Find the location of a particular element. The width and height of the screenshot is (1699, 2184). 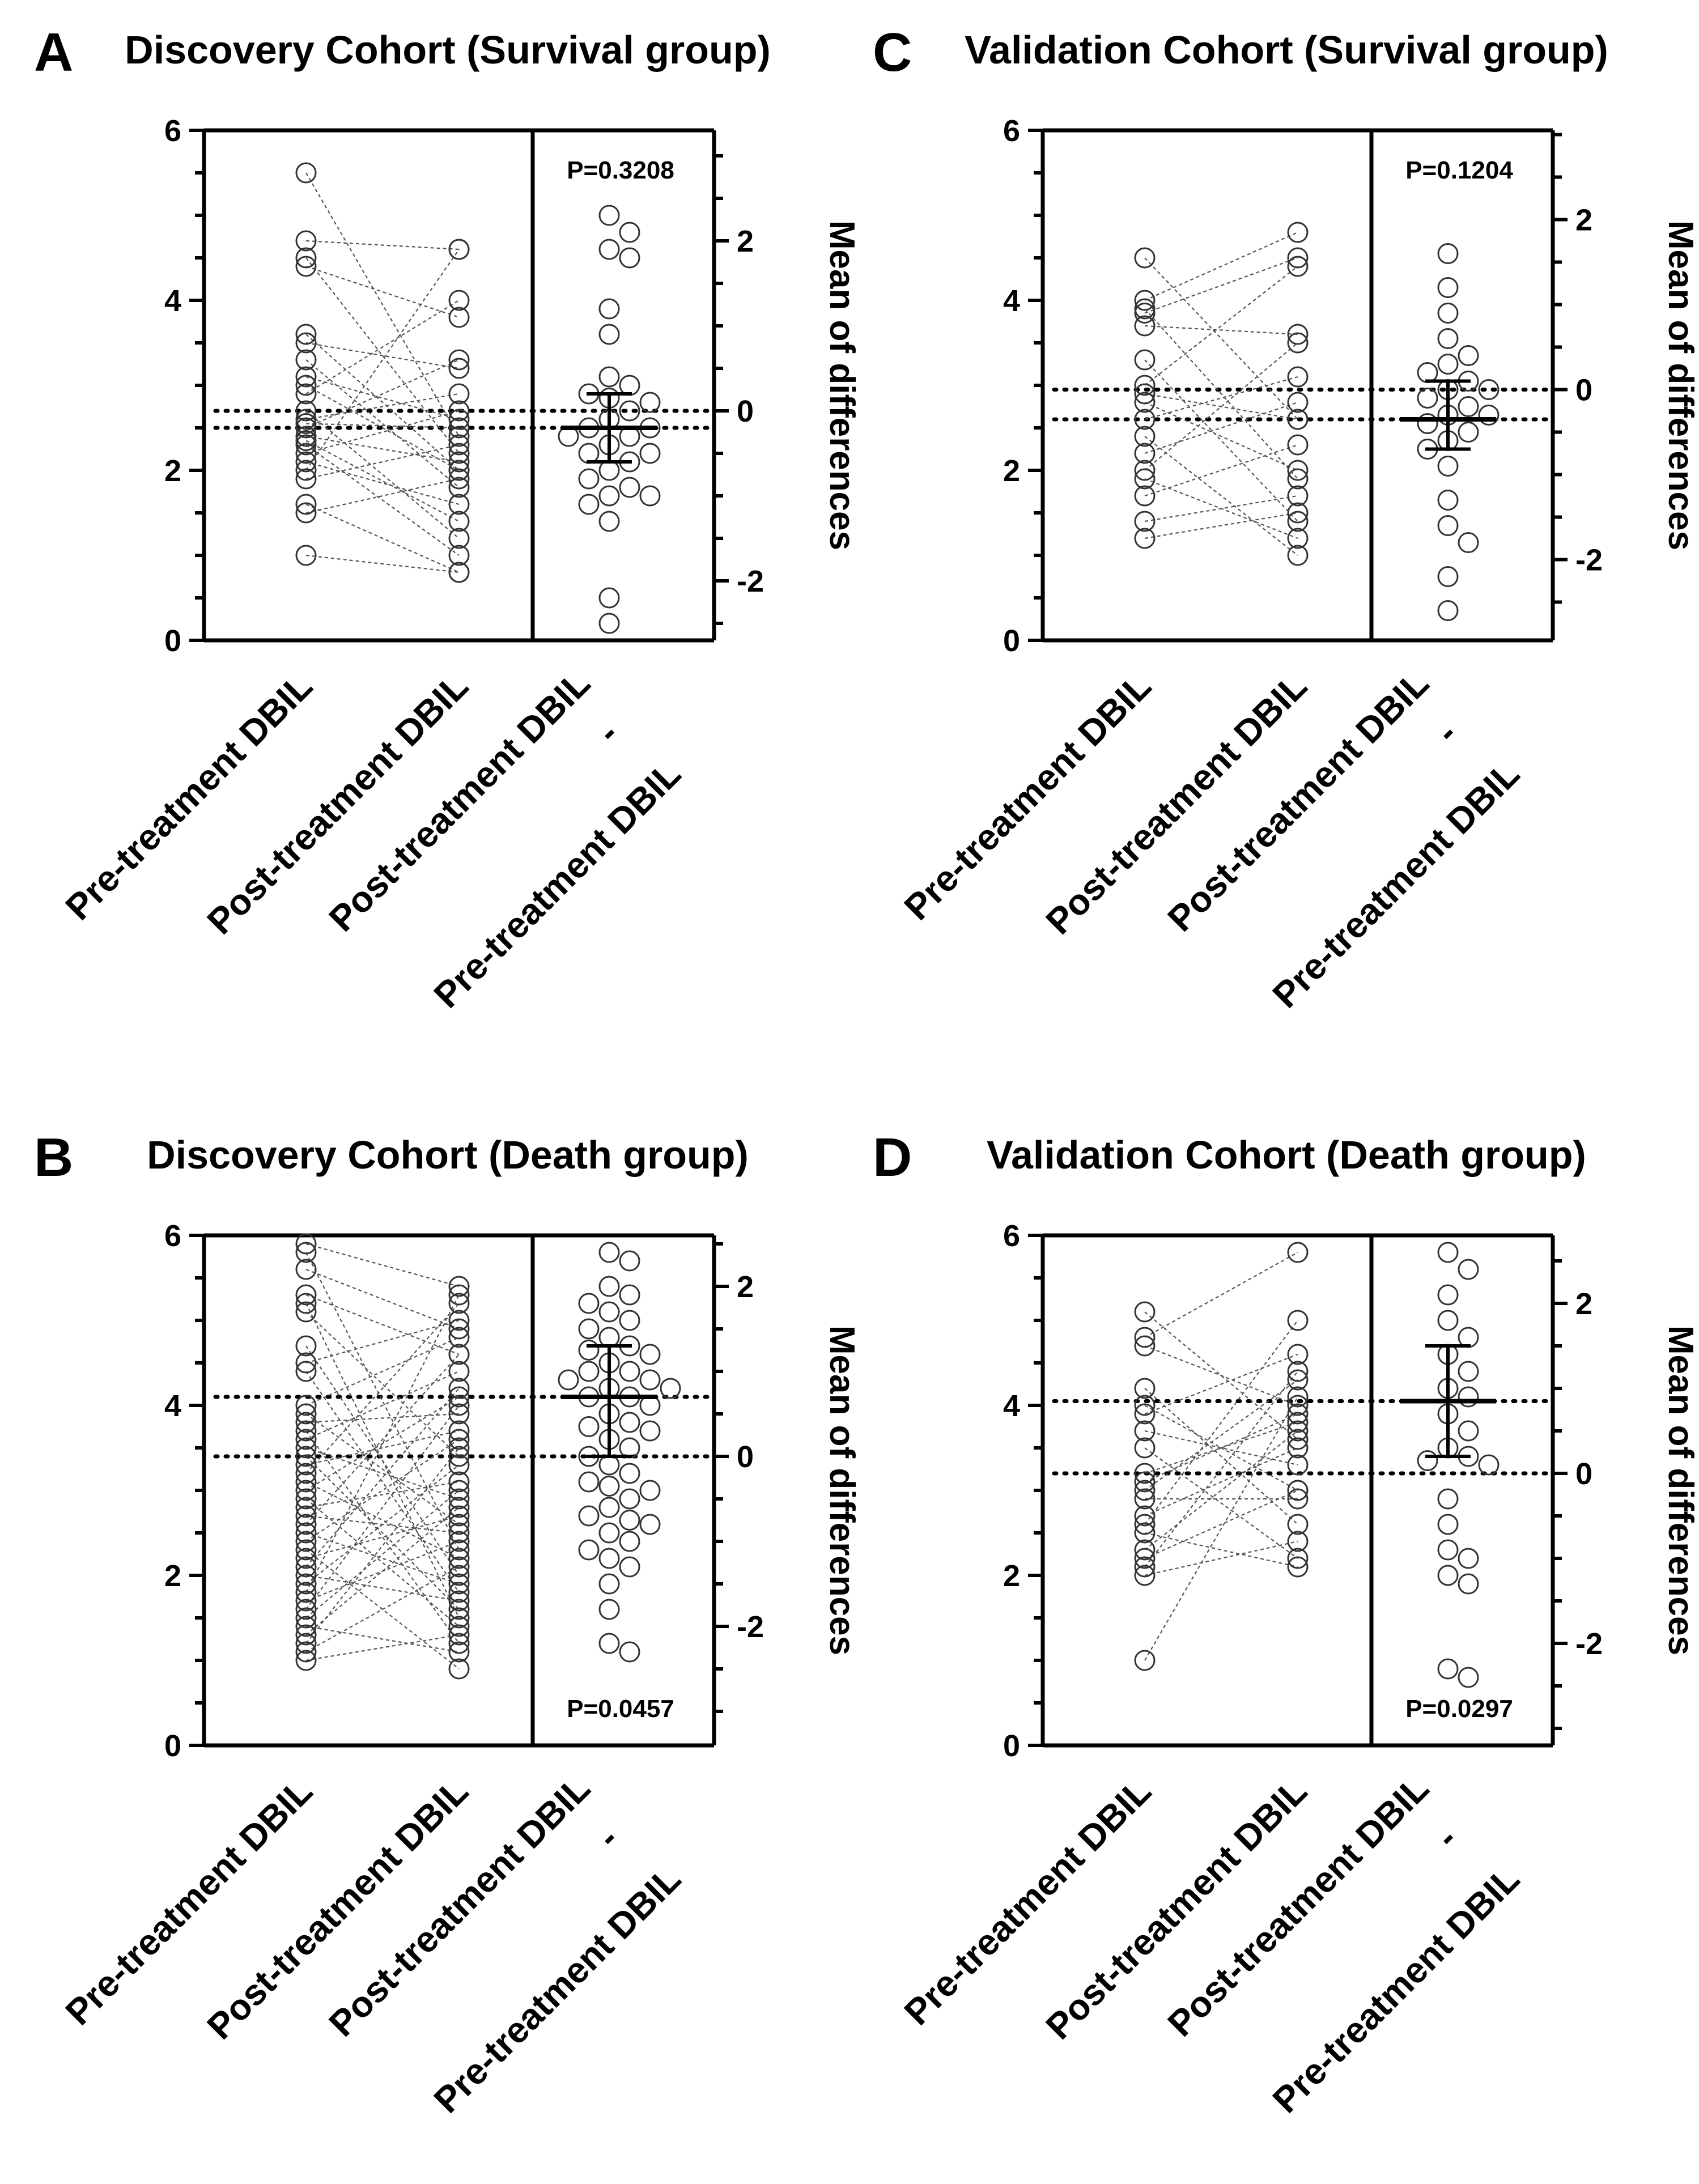

left-tick-label: 4 is located at coordinates (172, 1406).